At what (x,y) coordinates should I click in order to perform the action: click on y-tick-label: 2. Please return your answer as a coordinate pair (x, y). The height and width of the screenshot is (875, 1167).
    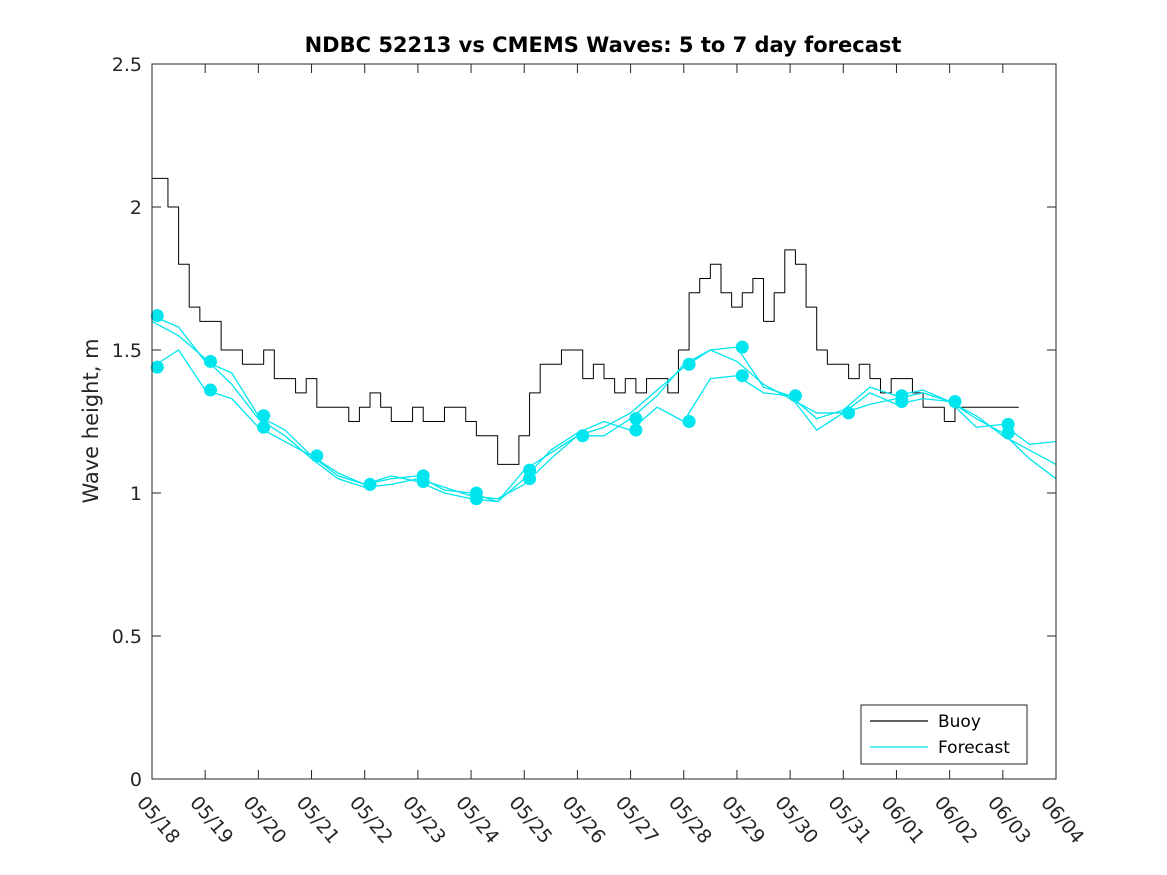
    Looking at the image, I should click on (136, 208).